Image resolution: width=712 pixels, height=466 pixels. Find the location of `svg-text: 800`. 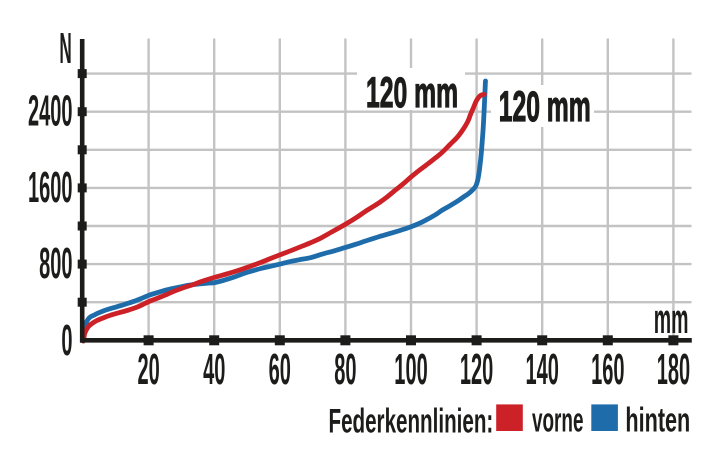

svg-text: 800 is located at coordinates (55, 263).